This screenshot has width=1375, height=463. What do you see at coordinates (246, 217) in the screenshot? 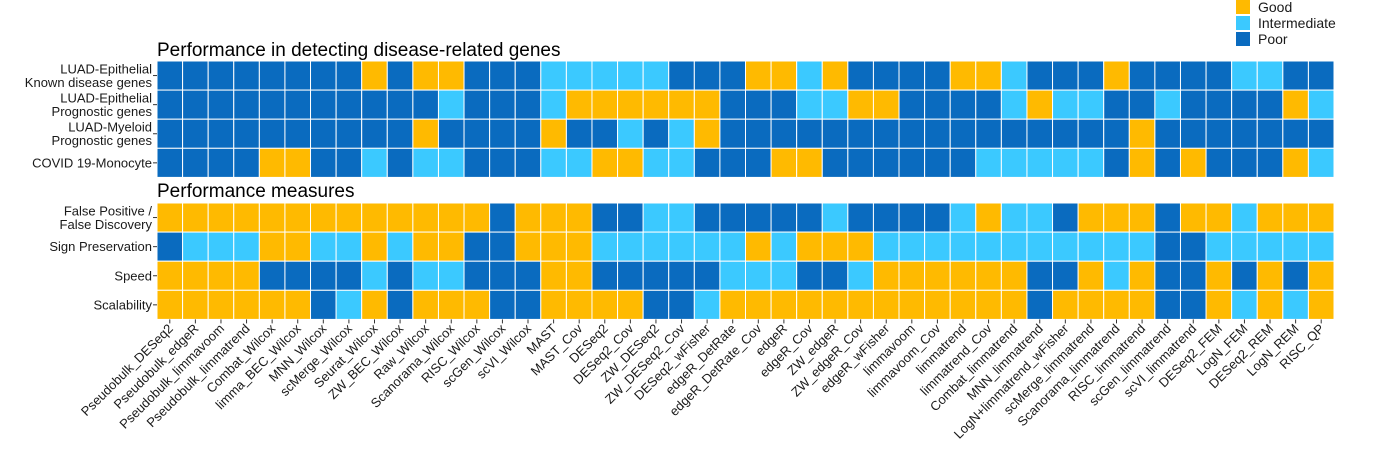
I see `heat-cell-false-positive-false-discovery-pseudobulk-limmatrend` at bounding box center [246, 217].